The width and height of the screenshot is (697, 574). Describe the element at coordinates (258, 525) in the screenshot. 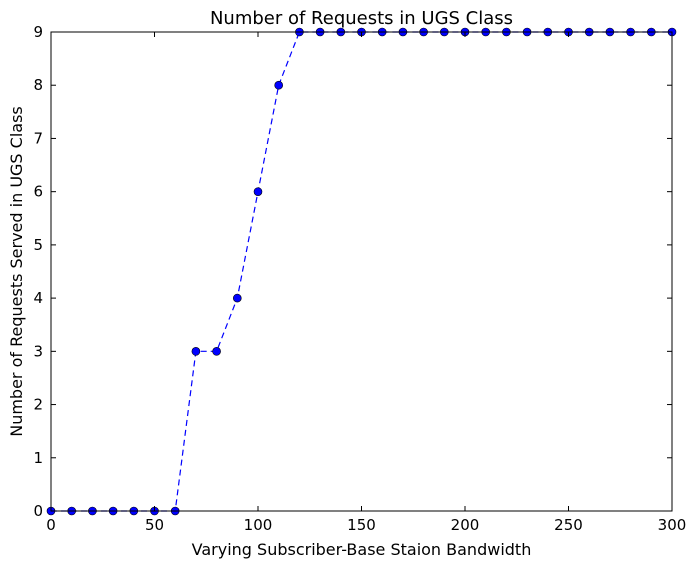

I see `x-tick-label: 100` at that location.